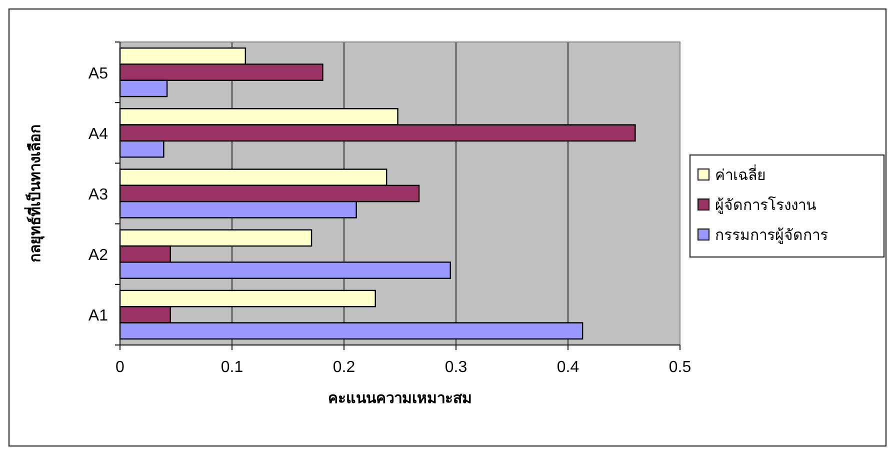 Image resolution: width=895 pixels, height=455 pixels. Describe the element at coordinates (98, 255) in the screenshot. I see `y-tick-label: A2` at that location.